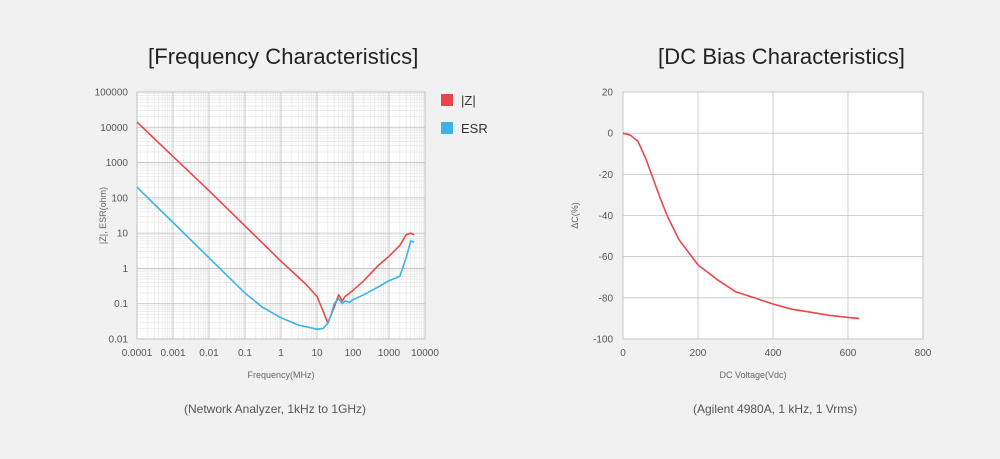  Describe the element at coordinates (603, 340) in the screenshot. I see `y-tick-label: -100` at that location.